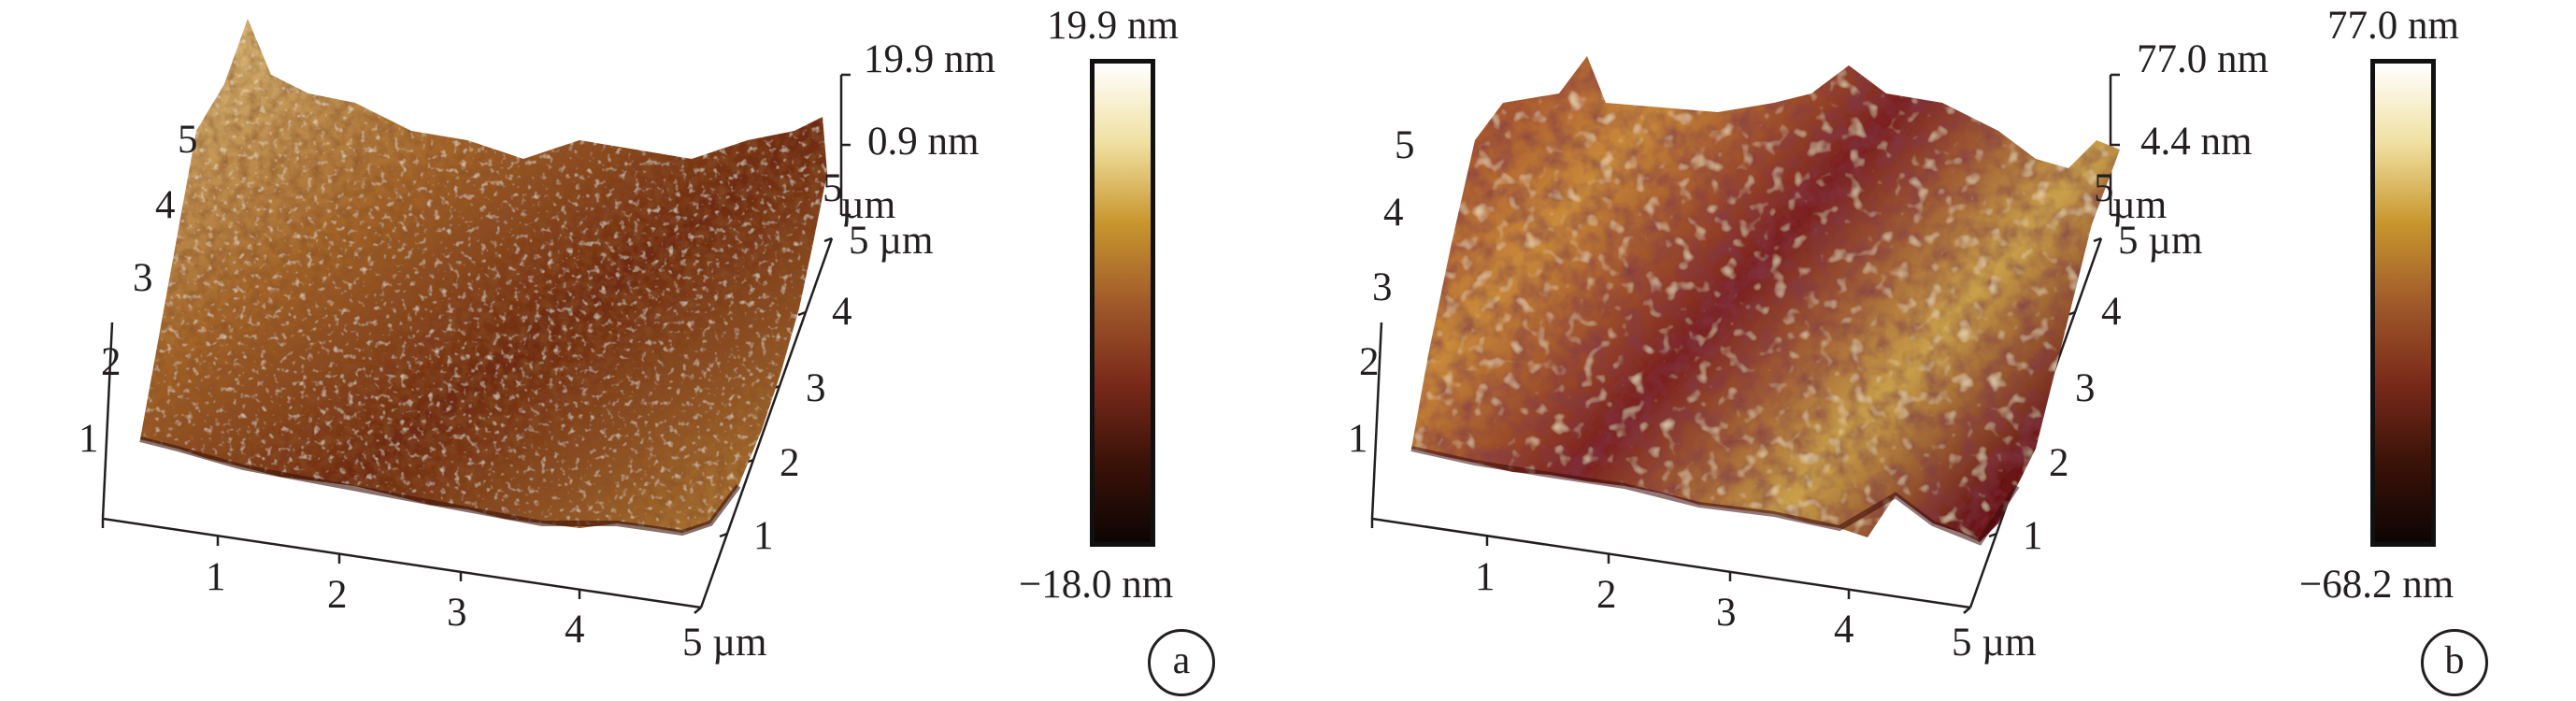  I want to click on panel-letter-b: b, so click(2454, 662).